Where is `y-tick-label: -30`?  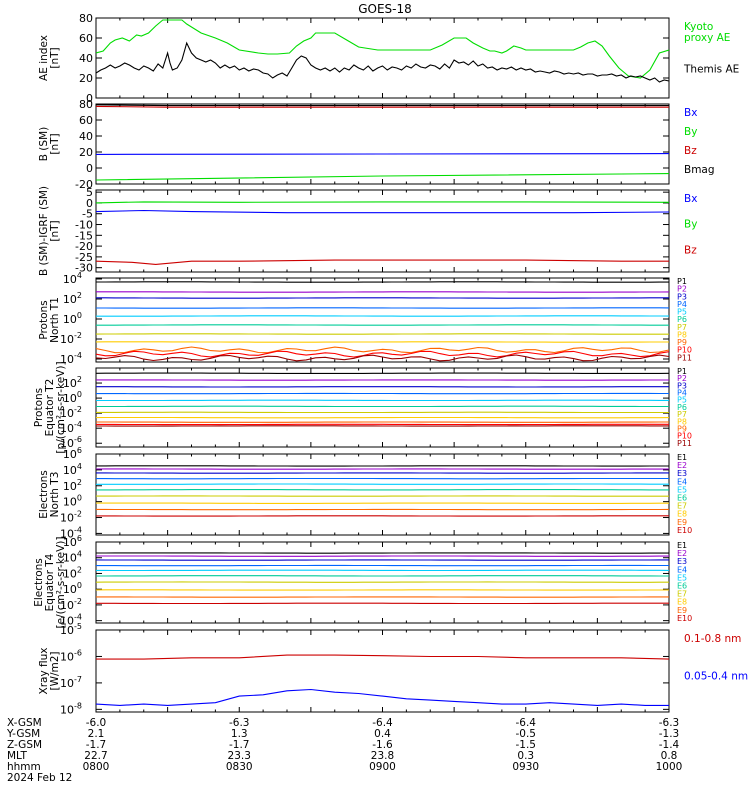 y-tick-label: -30 is located at coordinates (84, 268).